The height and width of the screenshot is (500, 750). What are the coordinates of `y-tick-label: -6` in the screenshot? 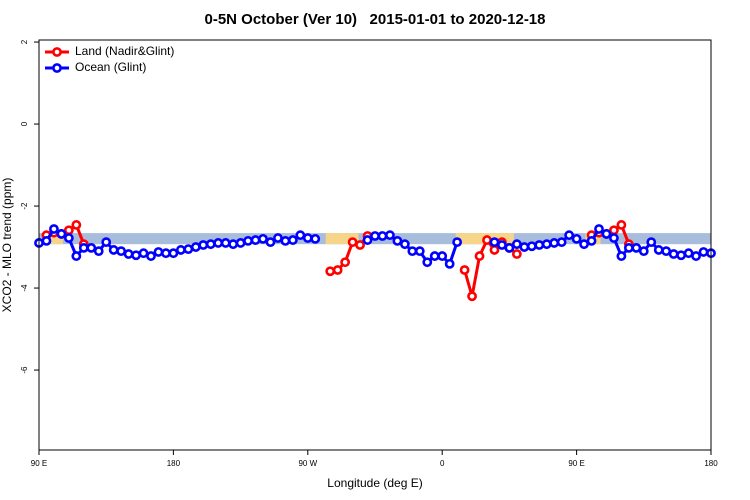 It's located at (24, 370).